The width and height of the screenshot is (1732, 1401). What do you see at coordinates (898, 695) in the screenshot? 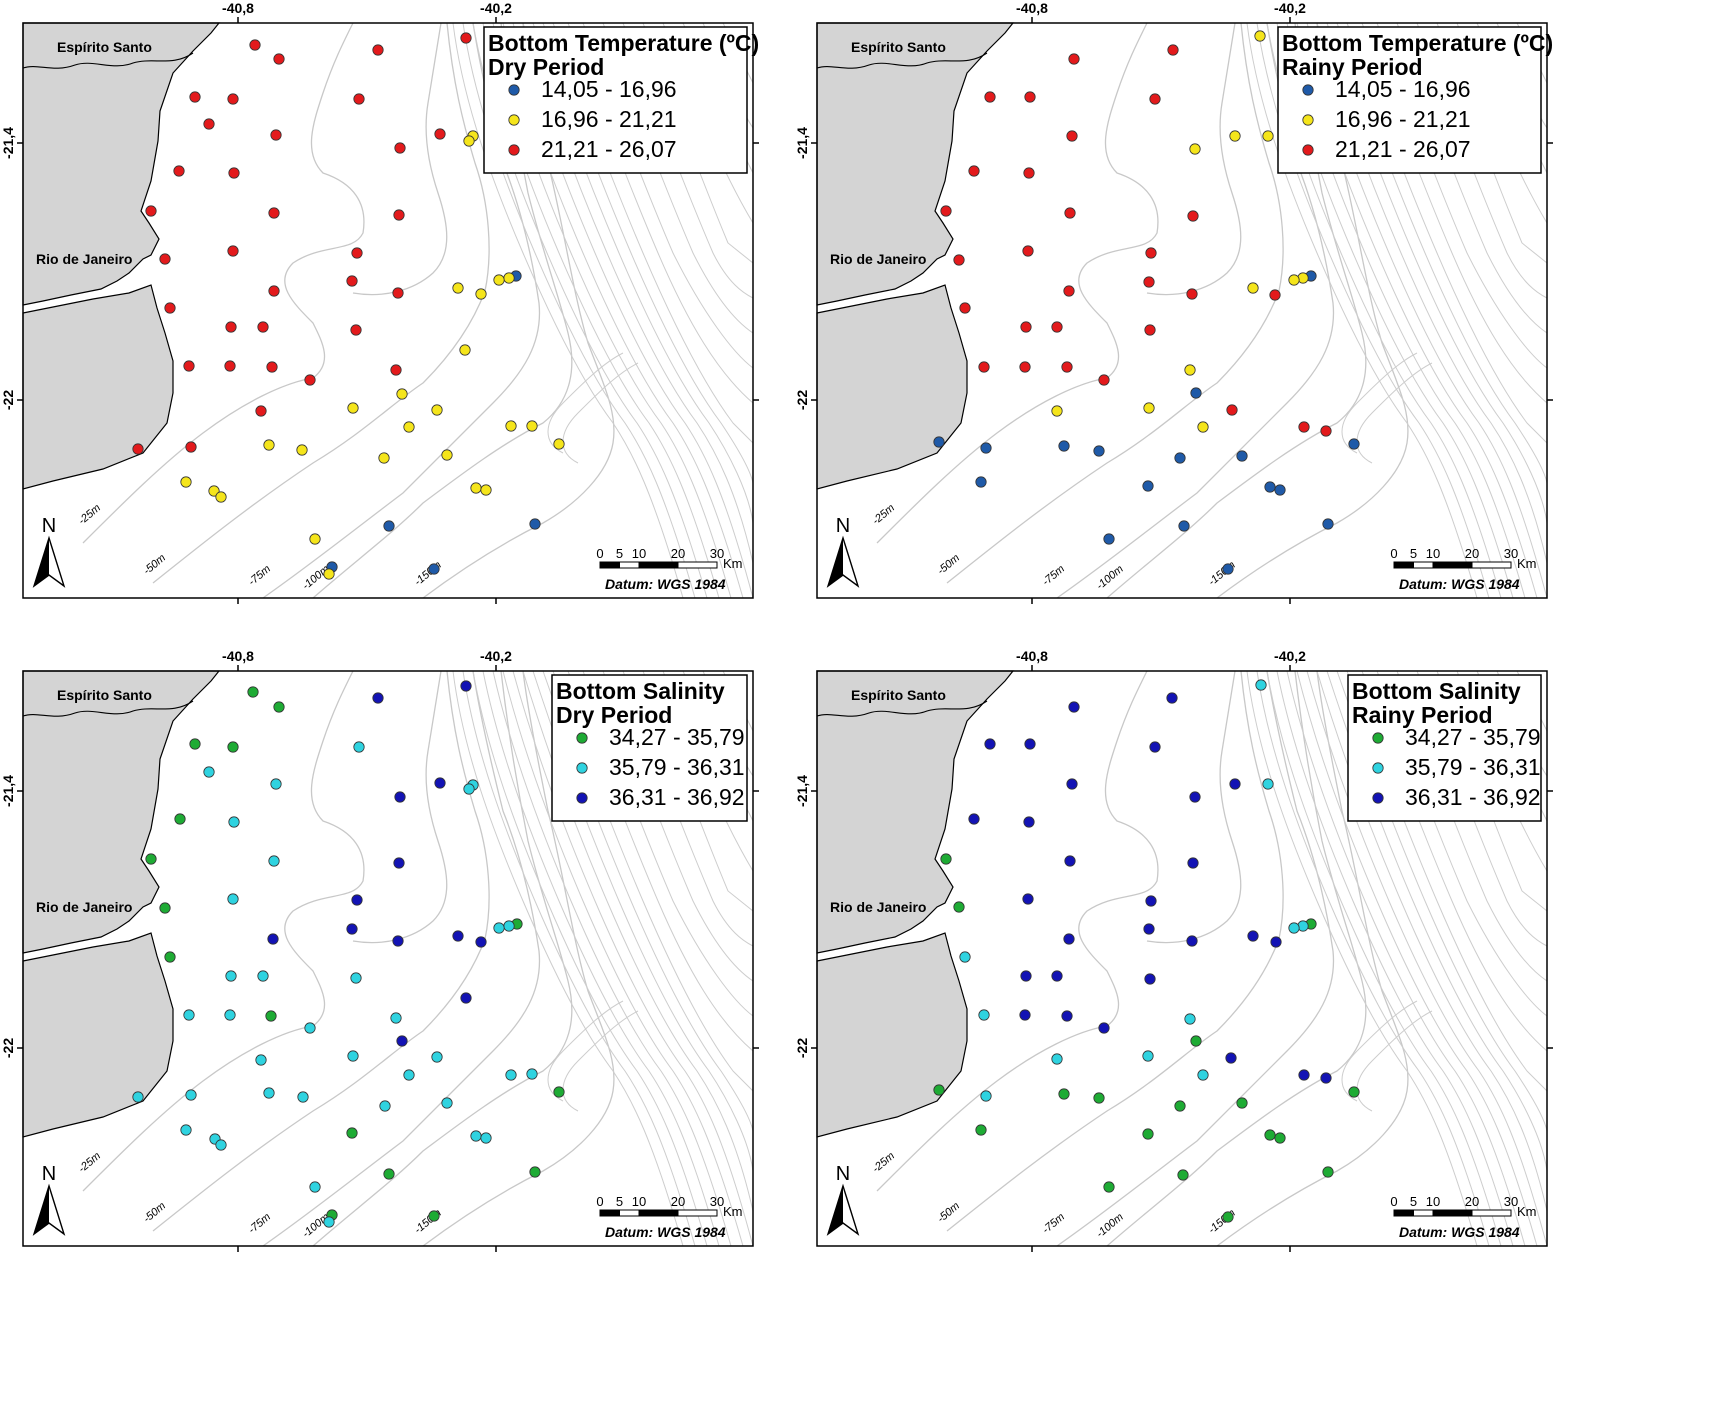
I see `place-espirito-santo: Espírito Santo` at bounding box center [898, 695].